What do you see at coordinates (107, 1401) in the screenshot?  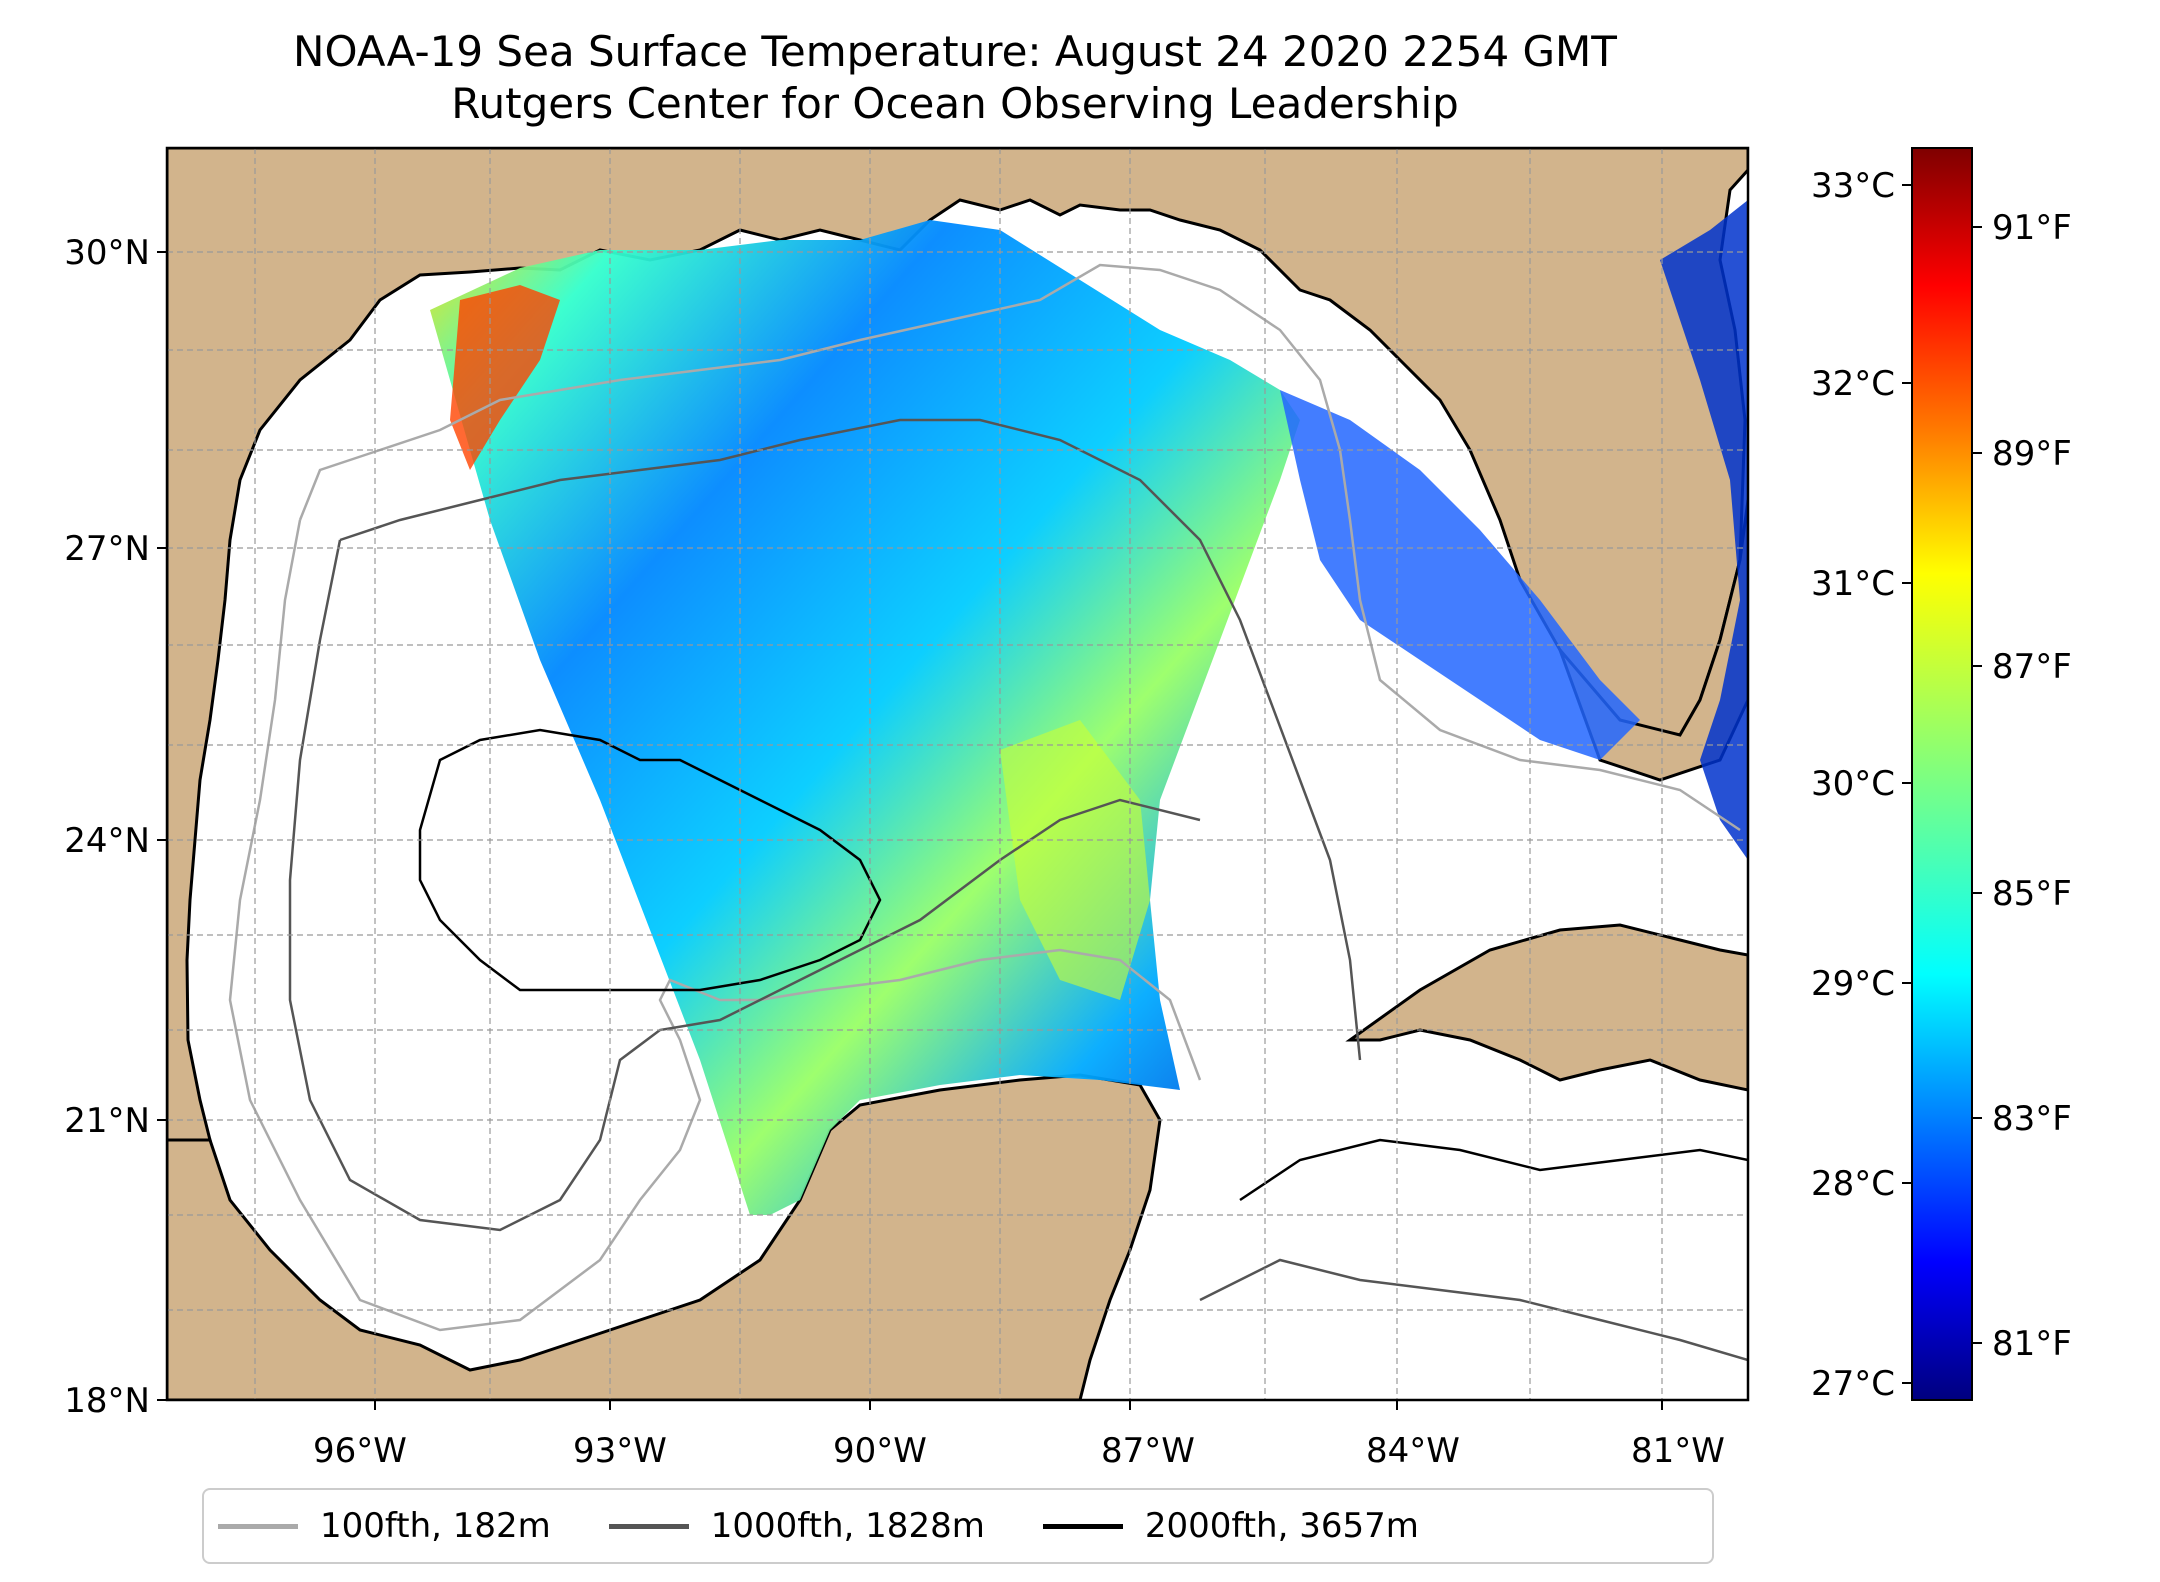 I see `lat-tick-label: 18°N` at bounding box center [107, 1401].